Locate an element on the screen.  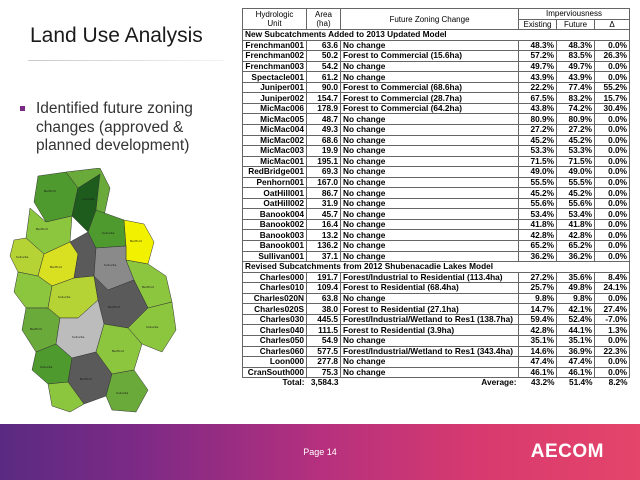
cell-future: 48.3% is located at coordinates (575, 45).